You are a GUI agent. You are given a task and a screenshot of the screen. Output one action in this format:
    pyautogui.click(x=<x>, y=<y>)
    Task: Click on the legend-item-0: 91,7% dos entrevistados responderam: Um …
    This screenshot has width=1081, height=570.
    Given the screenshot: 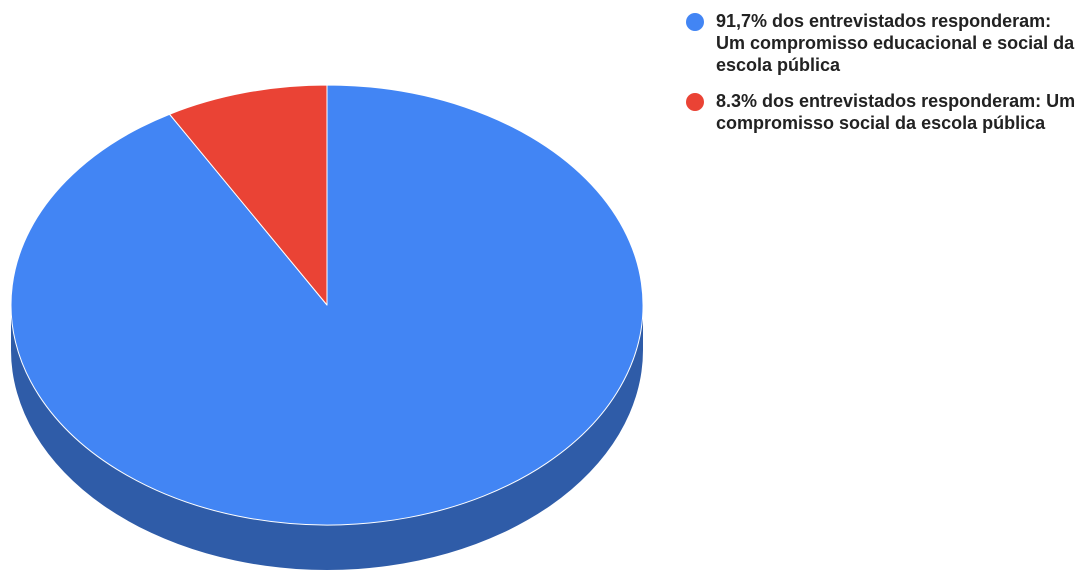 What is the action you would take?
    pyautogui.click(x=882, y=43)
    